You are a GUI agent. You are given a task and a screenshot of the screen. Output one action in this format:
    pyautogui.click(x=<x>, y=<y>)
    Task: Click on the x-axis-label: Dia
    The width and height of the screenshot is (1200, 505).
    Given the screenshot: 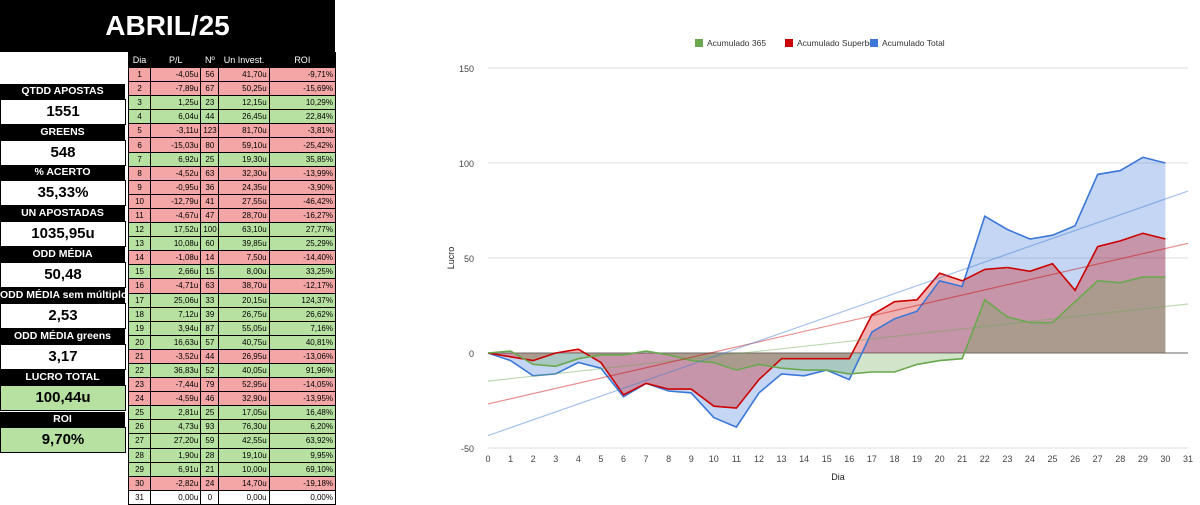 What is the action you would take?
    pyautogui.click(x=838, y=477)
    